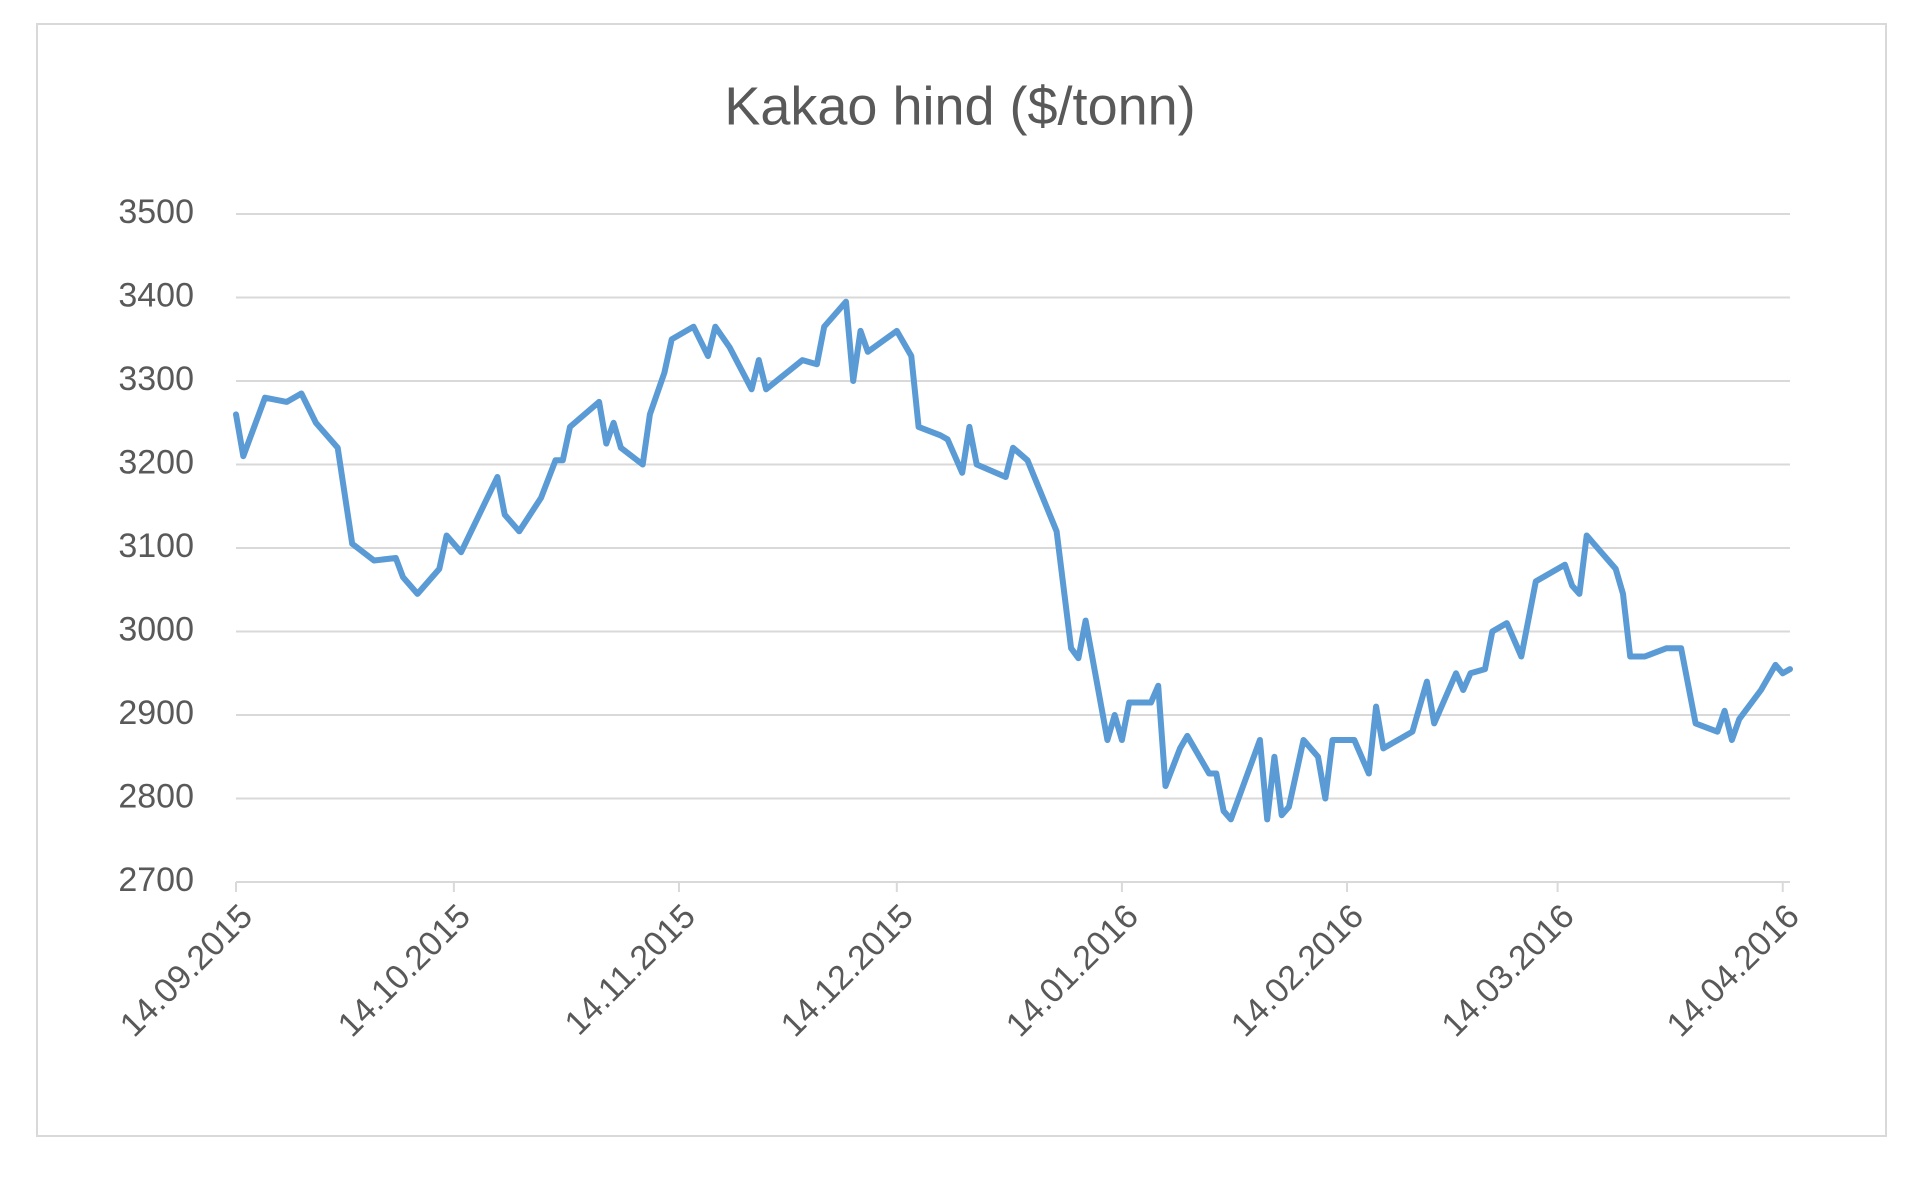  Describe the element at coordinates (959, 106) in the screenshot. I see `chart-title: Kakao hind ($/tonn)` at that location.